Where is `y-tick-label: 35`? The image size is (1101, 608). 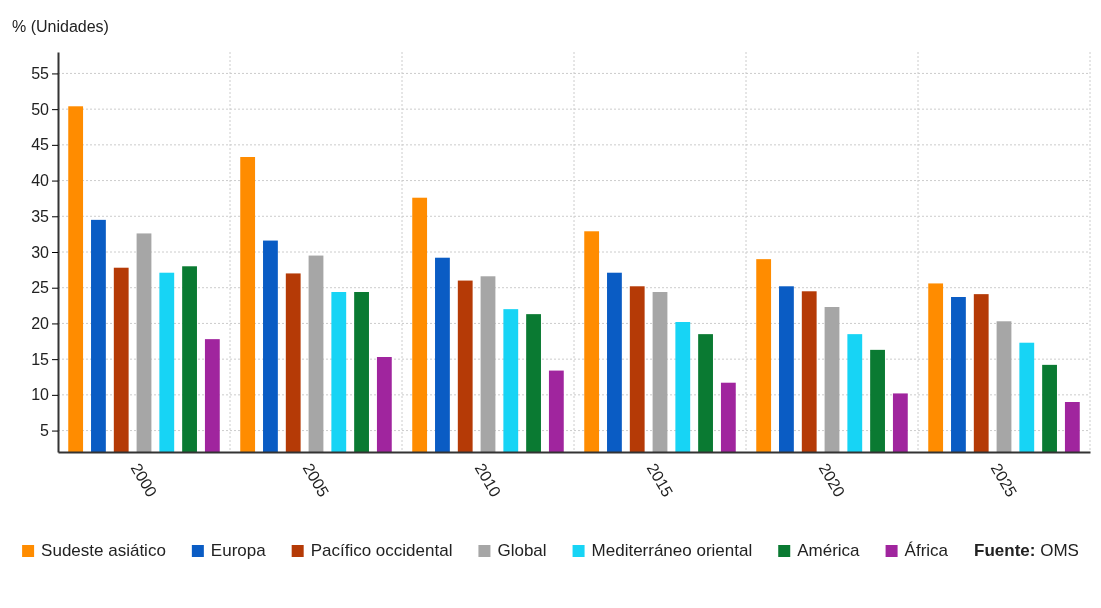 y-tick-label: 35 is located at coordinates (40, 216).